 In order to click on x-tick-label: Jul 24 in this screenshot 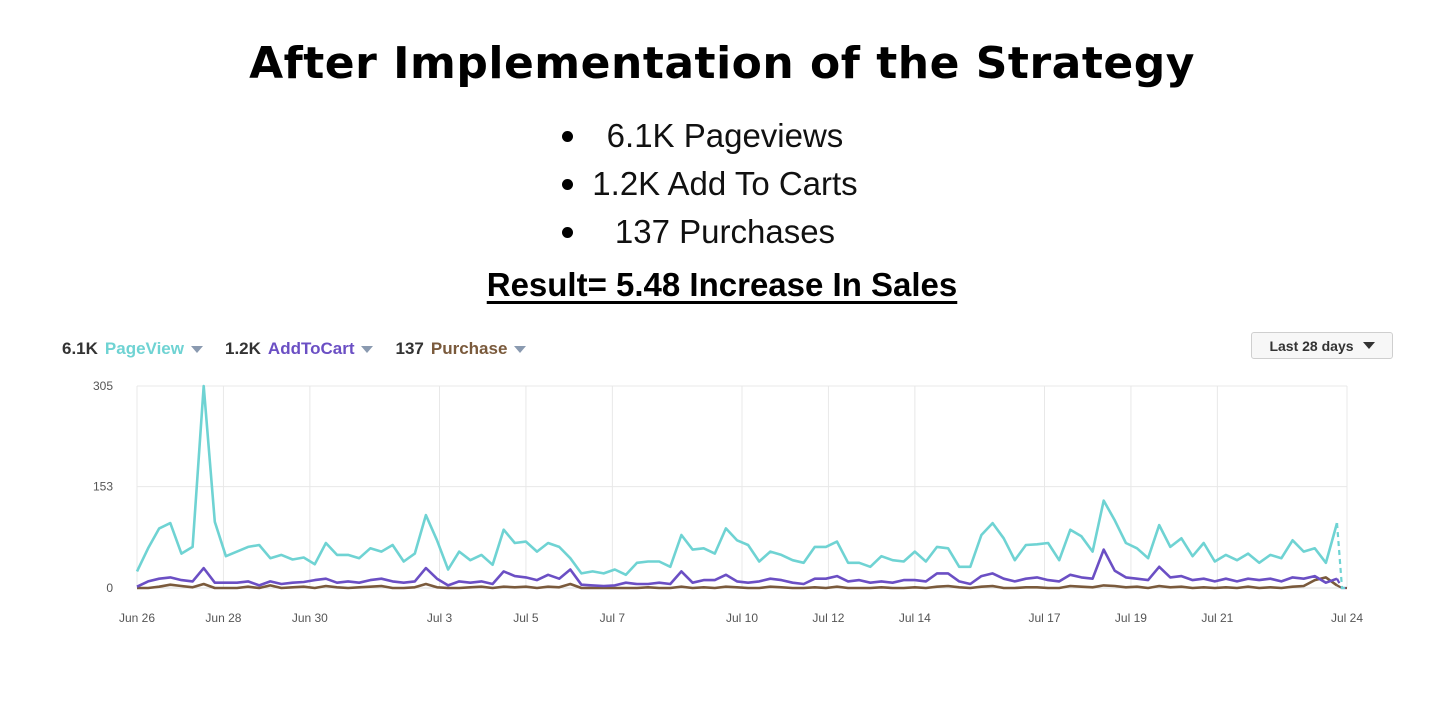, I will do `click(1347, 618)`.